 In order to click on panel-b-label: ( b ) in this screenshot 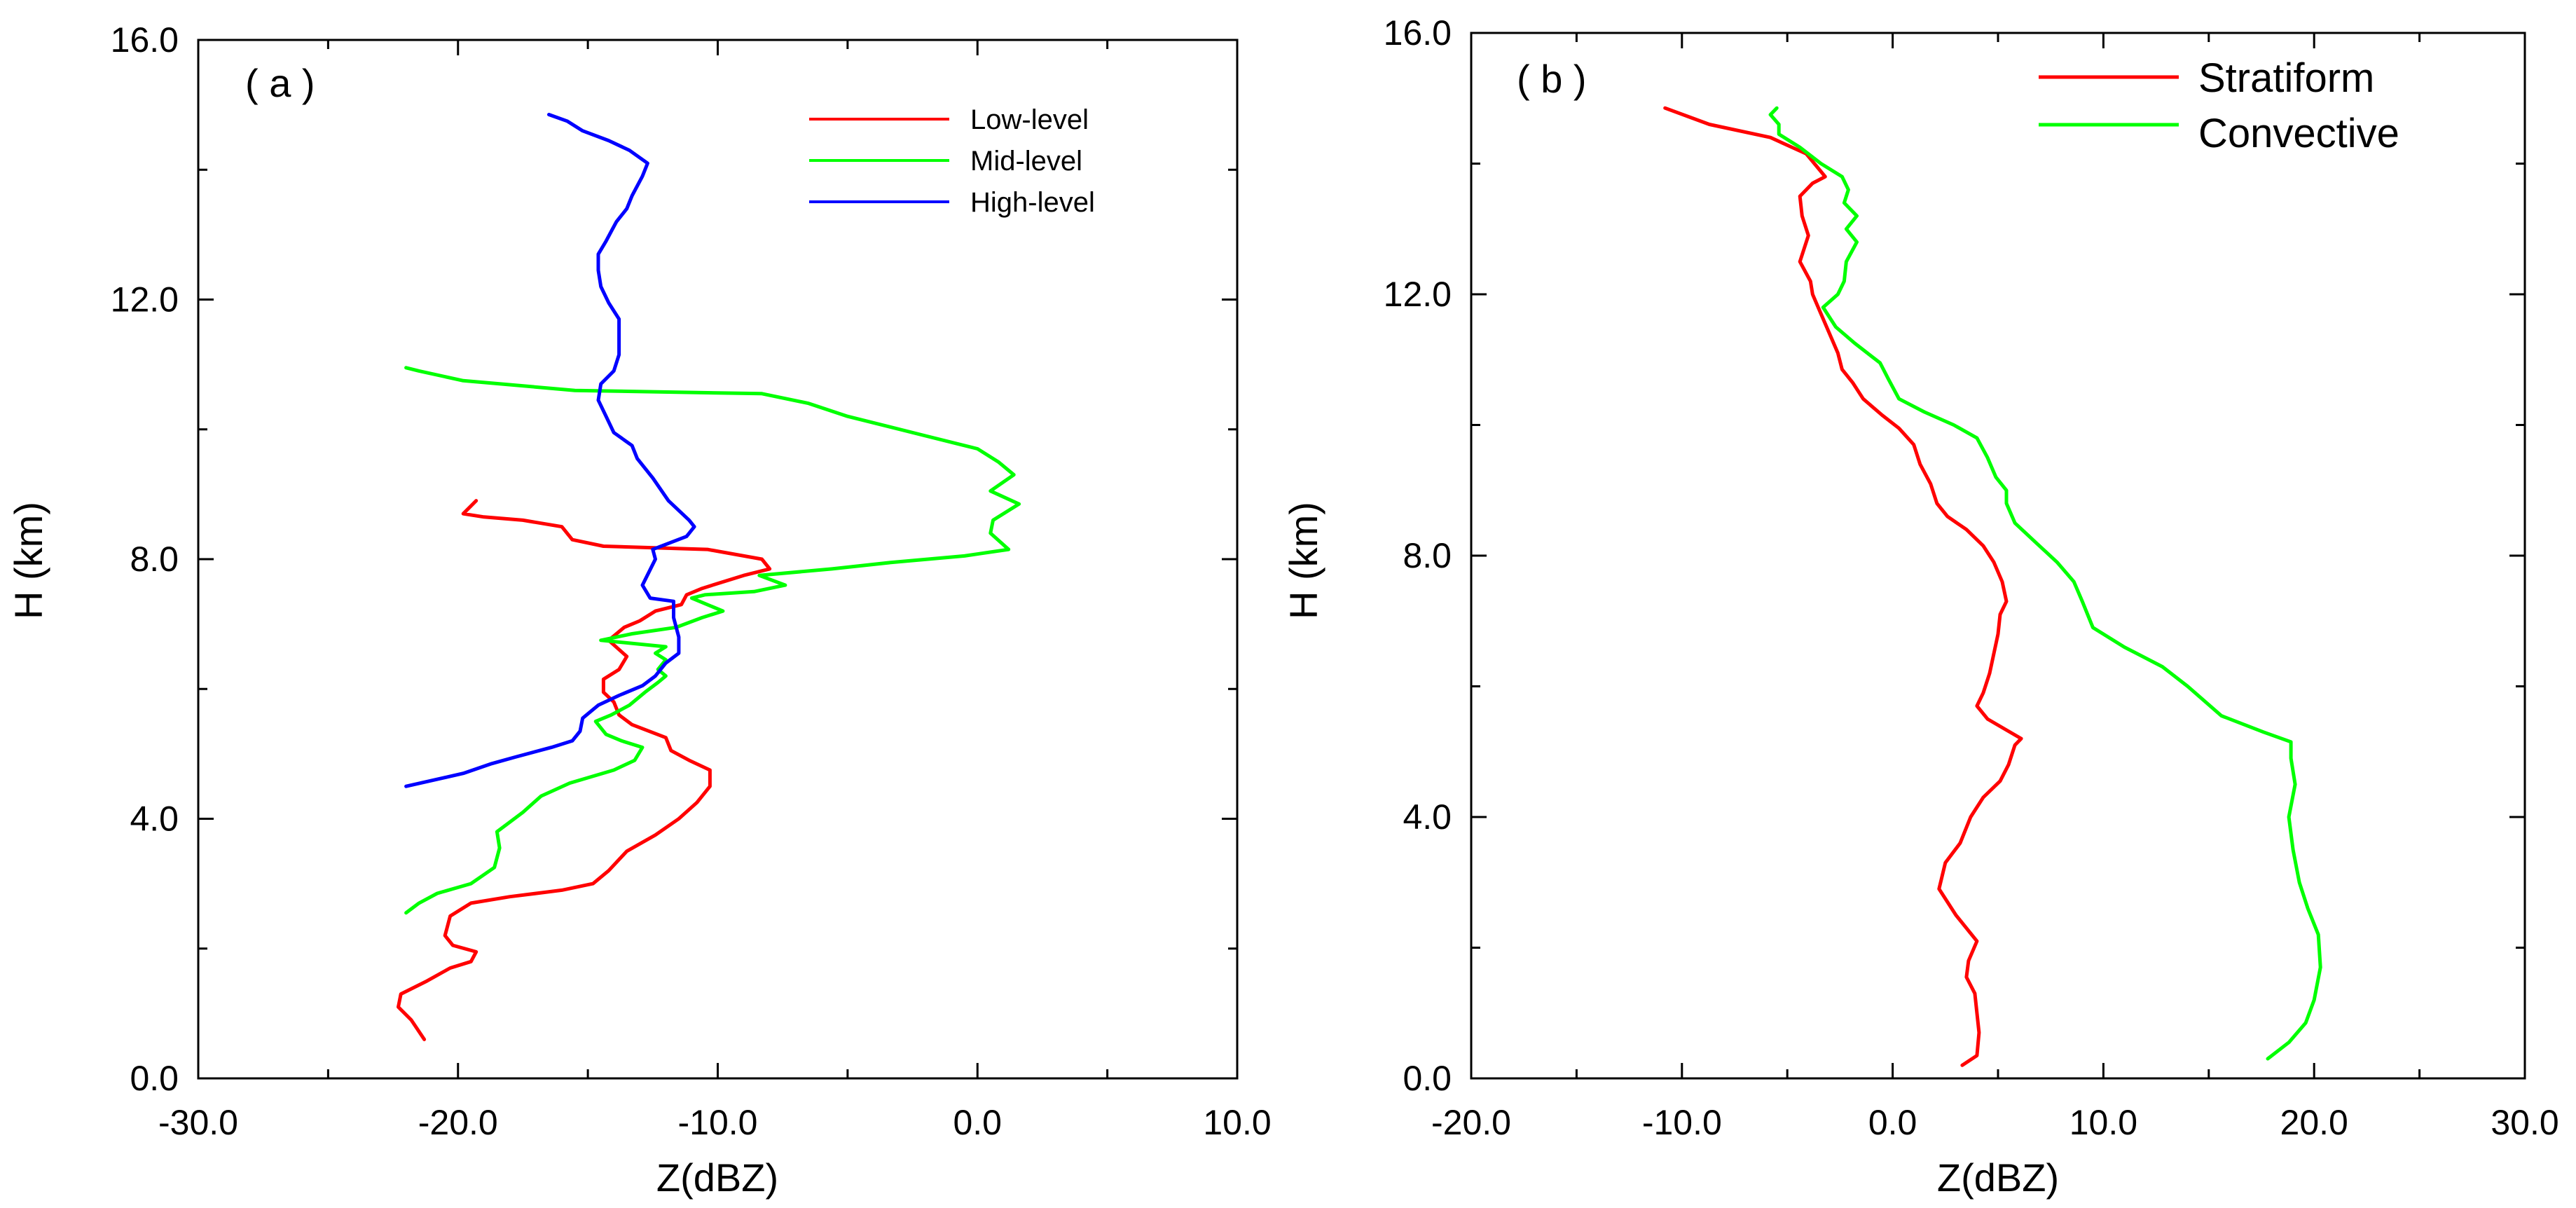, I will do `click(1552, 79)`.